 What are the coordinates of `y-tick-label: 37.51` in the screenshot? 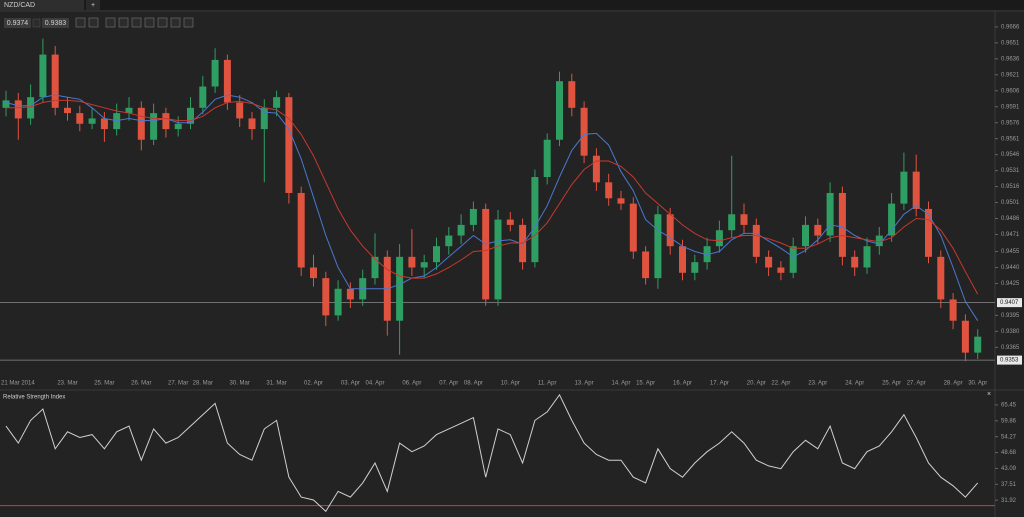 It's located at (1009, 485).